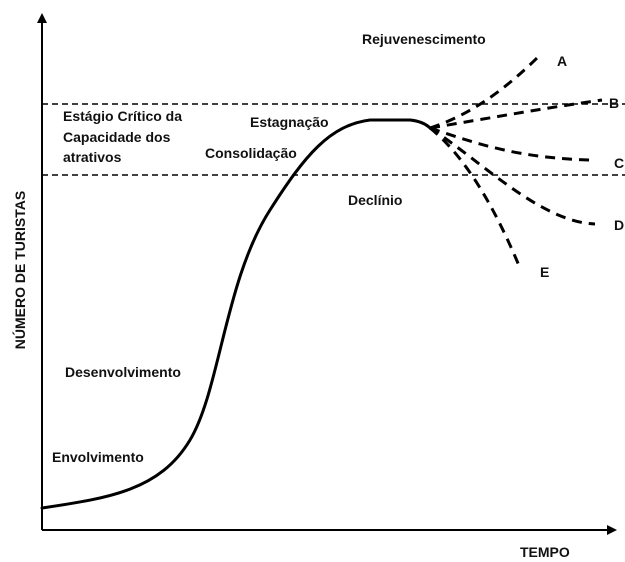 The image size is (625, 562). Describe the element at coordinates (619, 225) in the screenshot. I see `branch-label: D` at that location.